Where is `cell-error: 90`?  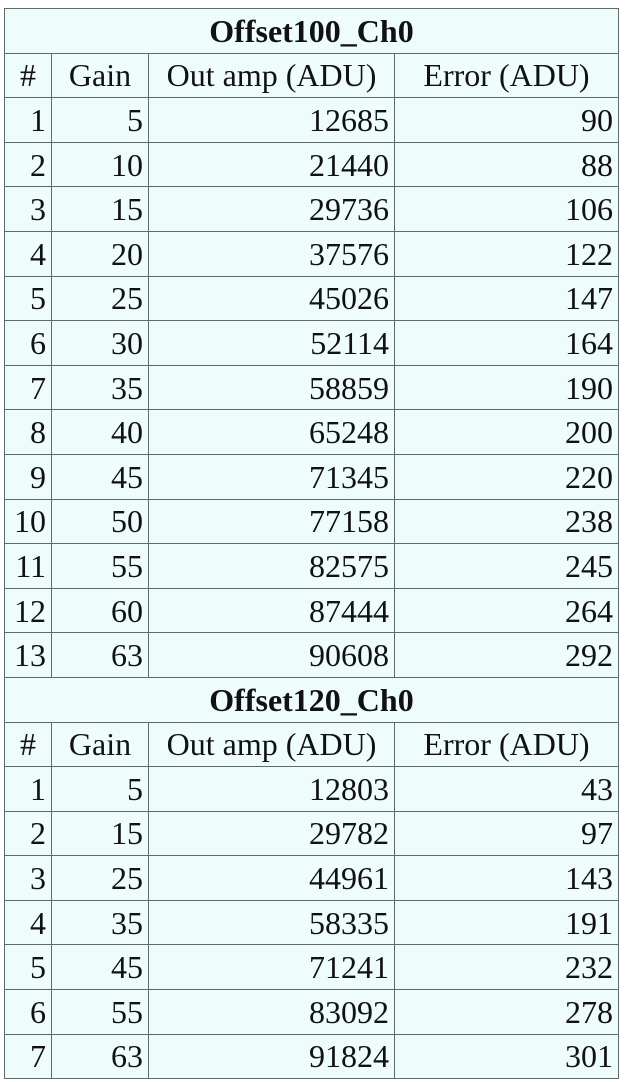
cell-error: 90 is located at coordinates (506, 120).